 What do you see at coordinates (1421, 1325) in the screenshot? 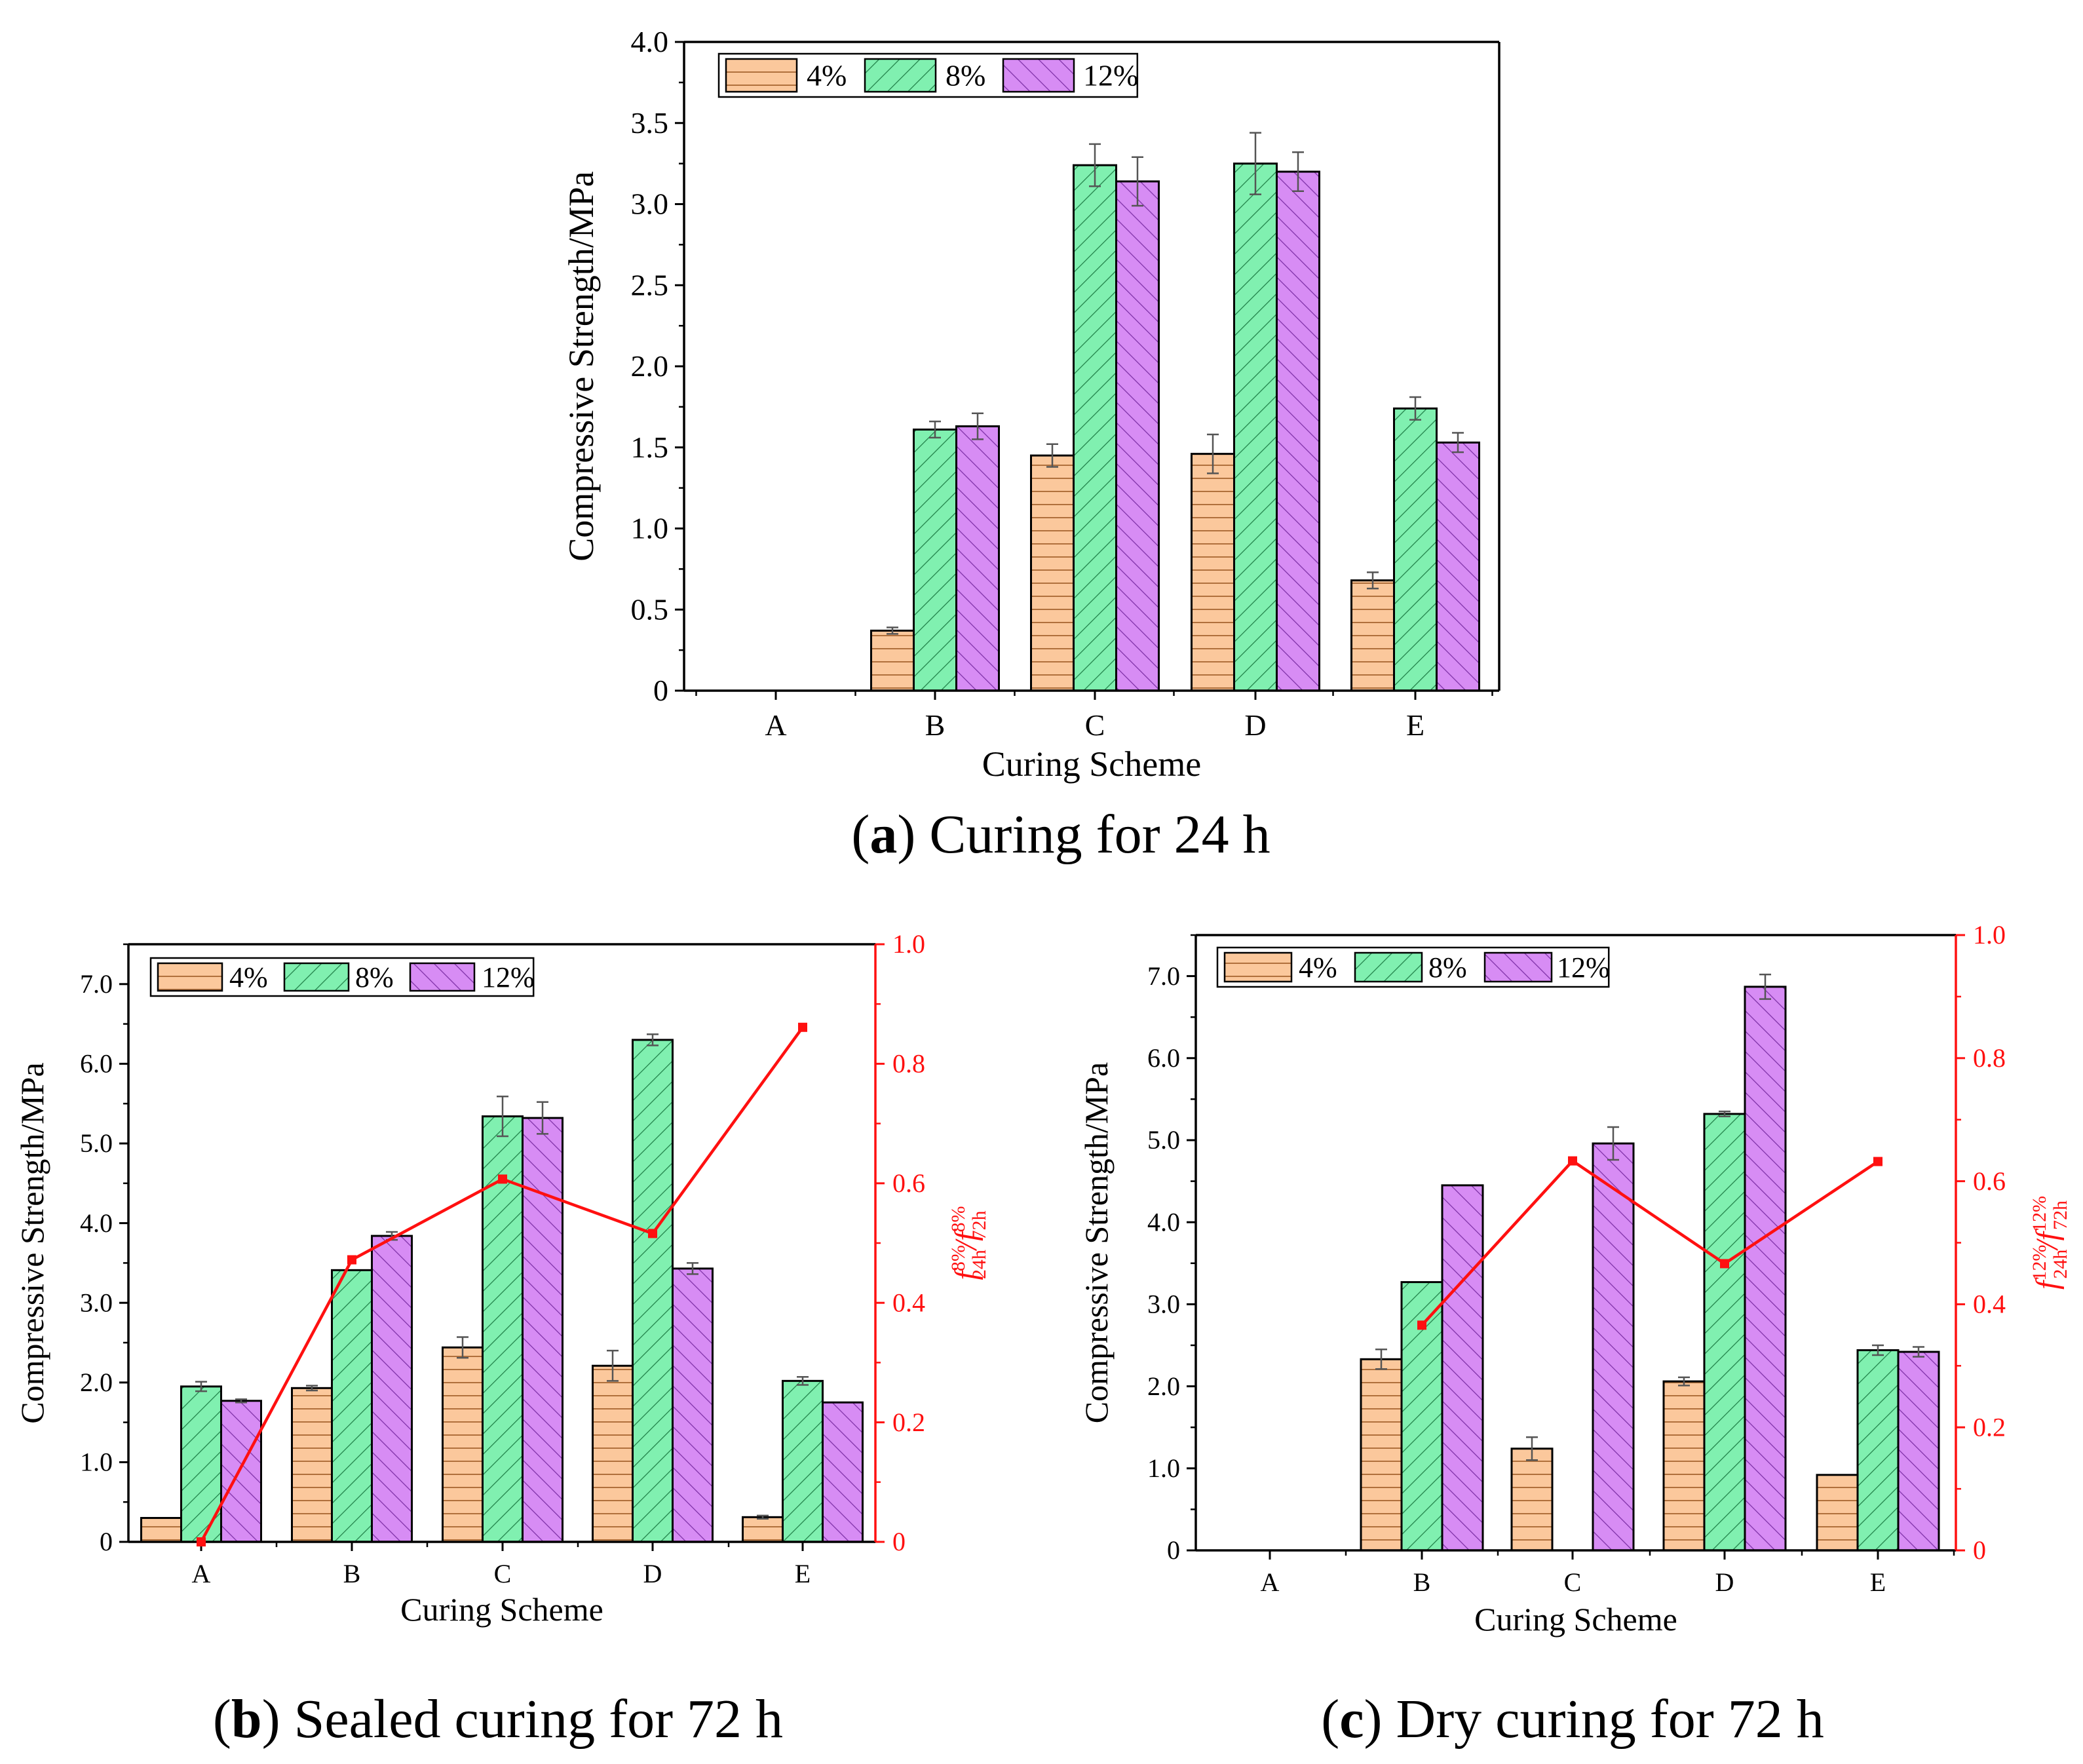
I see `ratio-point-B` at bounding box center [1421, 1325].